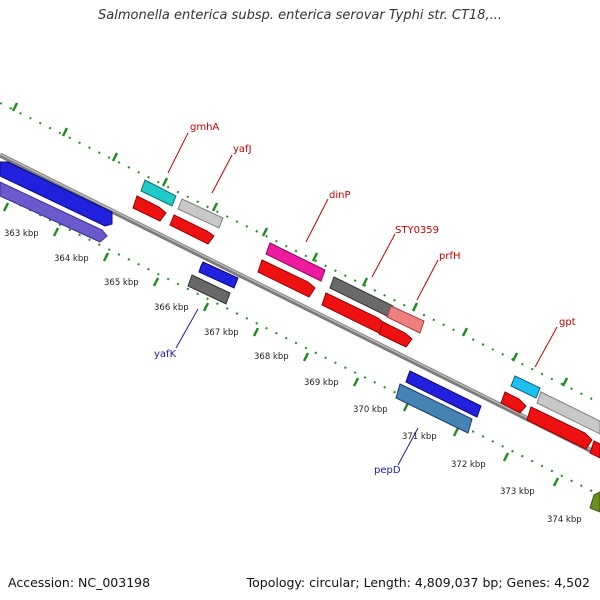 The width and height of the screenshot is (600, 600). I want to click on cds-prfH, so click(395, 334).